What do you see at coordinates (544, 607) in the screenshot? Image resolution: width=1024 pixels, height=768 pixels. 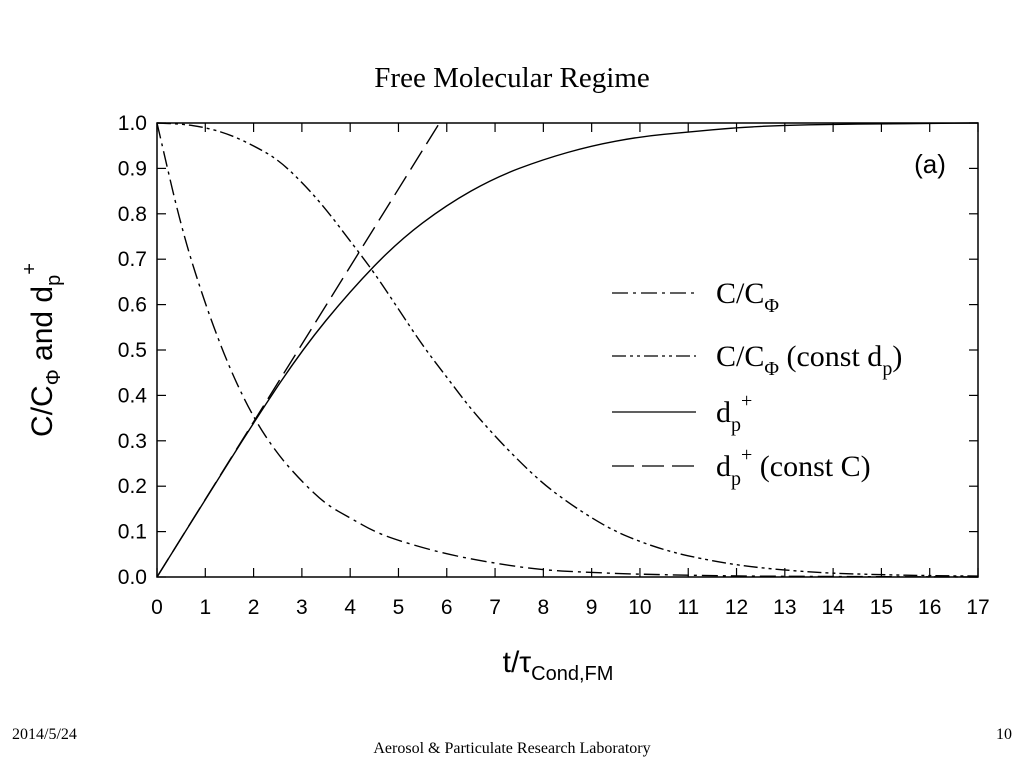 I see `x-tick-label: 8` at bounding box center [544, 607].